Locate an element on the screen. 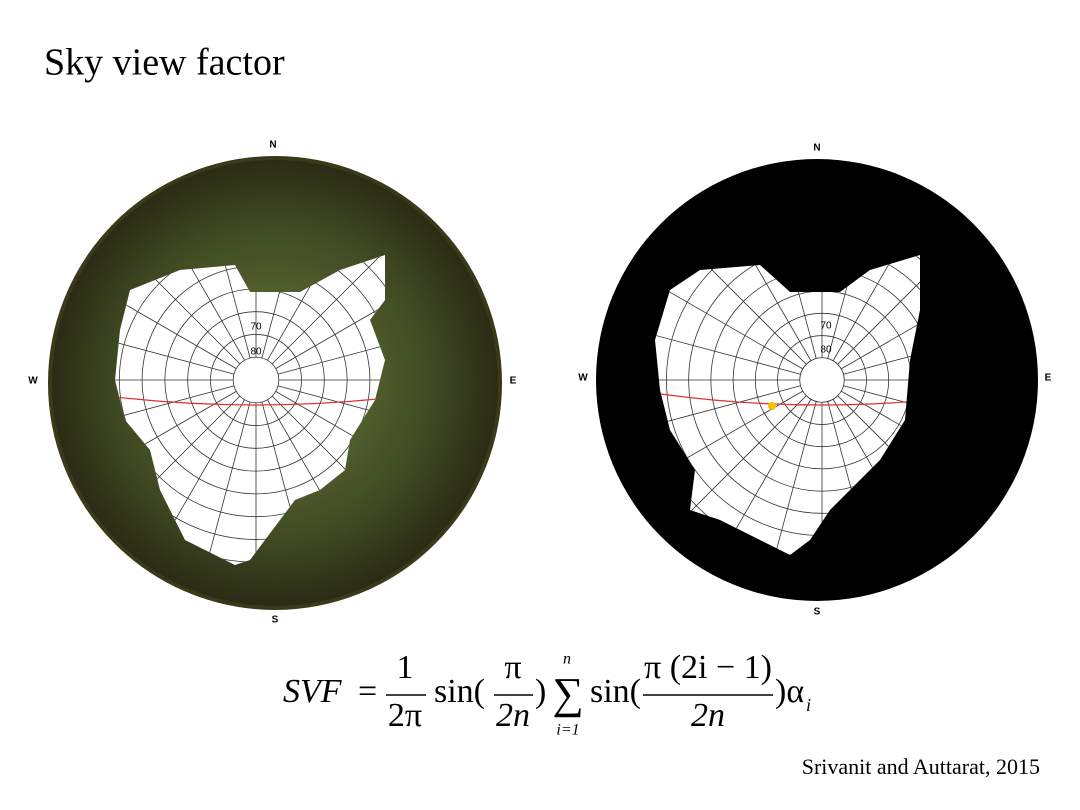 The height and width of the screenshot is (810, 1080). formula-text: n is located at coordinates (567, 659).